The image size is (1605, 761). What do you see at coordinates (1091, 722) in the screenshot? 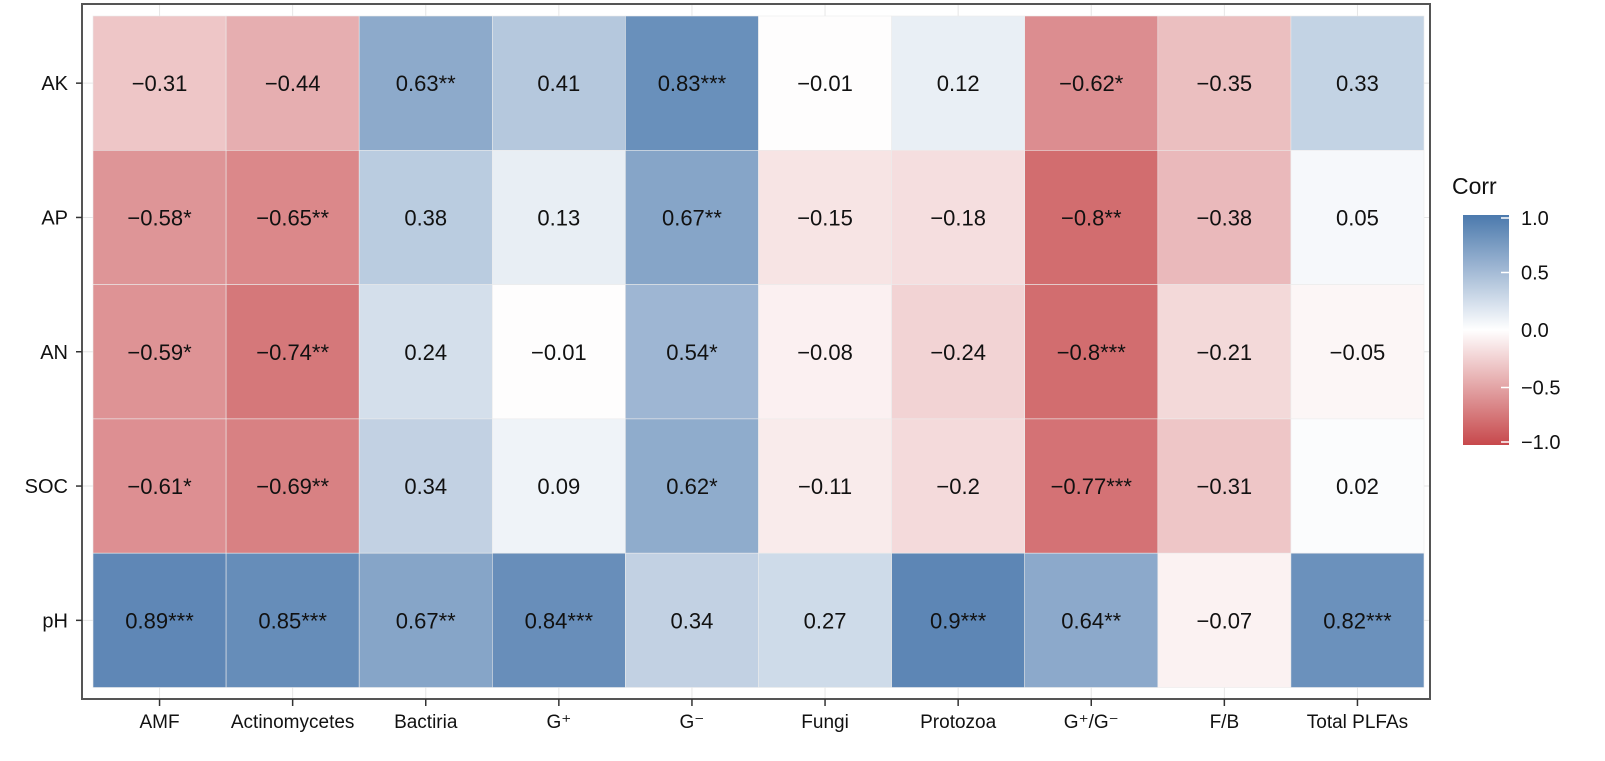
I see `x-axis-label: G⁺/G⁻` at bounding box center [1091, 722].